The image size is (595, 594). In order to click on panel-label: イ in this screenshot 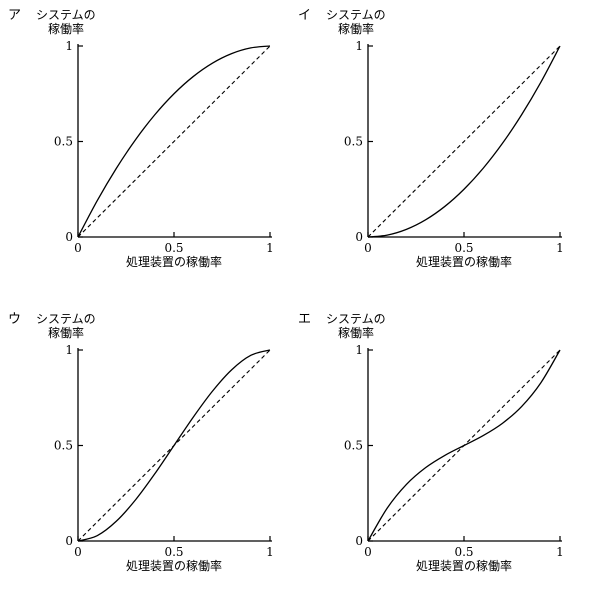, I will do `click(304, 15)`.